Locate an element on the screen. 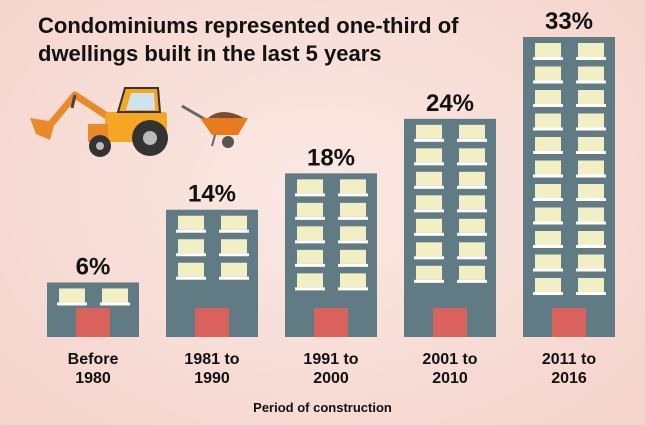 Image resolution: width=645 pixels, height=425 pixels. category-label: 1981 to is located at coordinates (211, 359).